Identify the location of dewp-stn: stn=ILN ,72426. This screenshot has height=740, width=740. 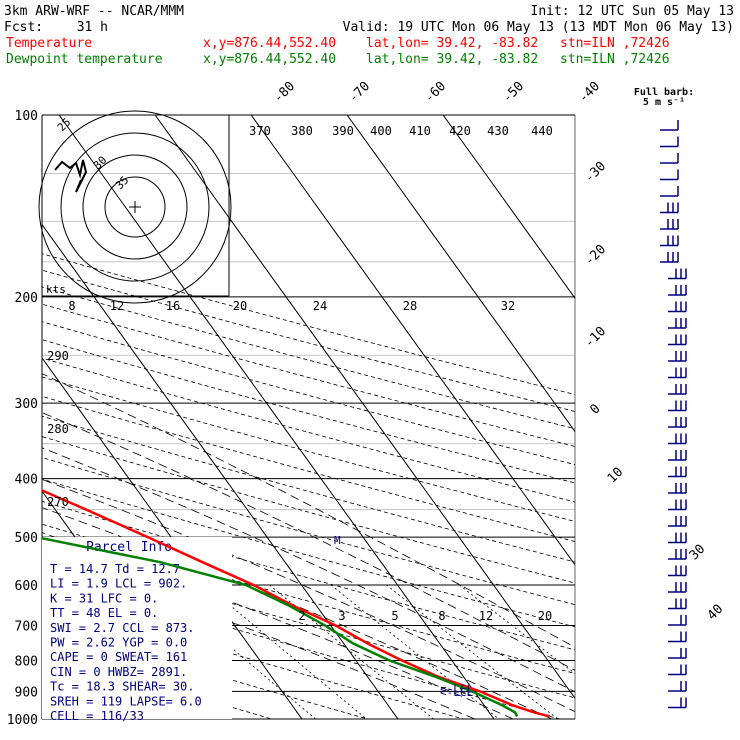
(615, 59).